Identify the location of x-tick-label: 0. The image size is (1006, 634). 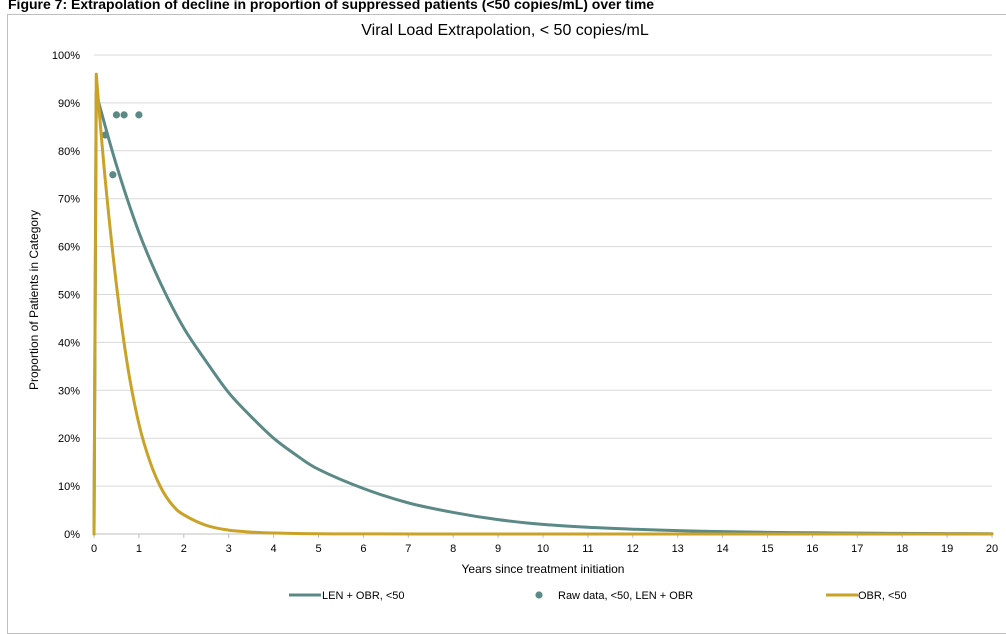
(94, 549).